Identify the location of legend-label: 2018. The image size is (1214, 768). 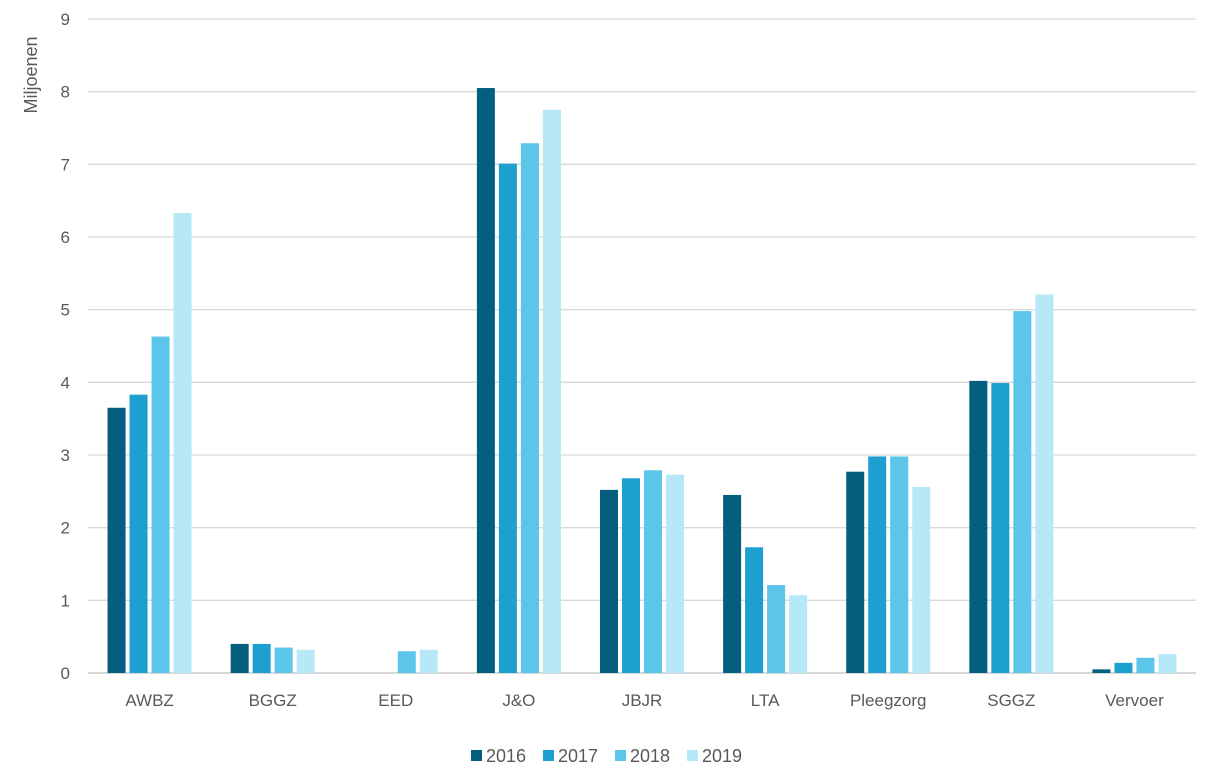
(650, 756).